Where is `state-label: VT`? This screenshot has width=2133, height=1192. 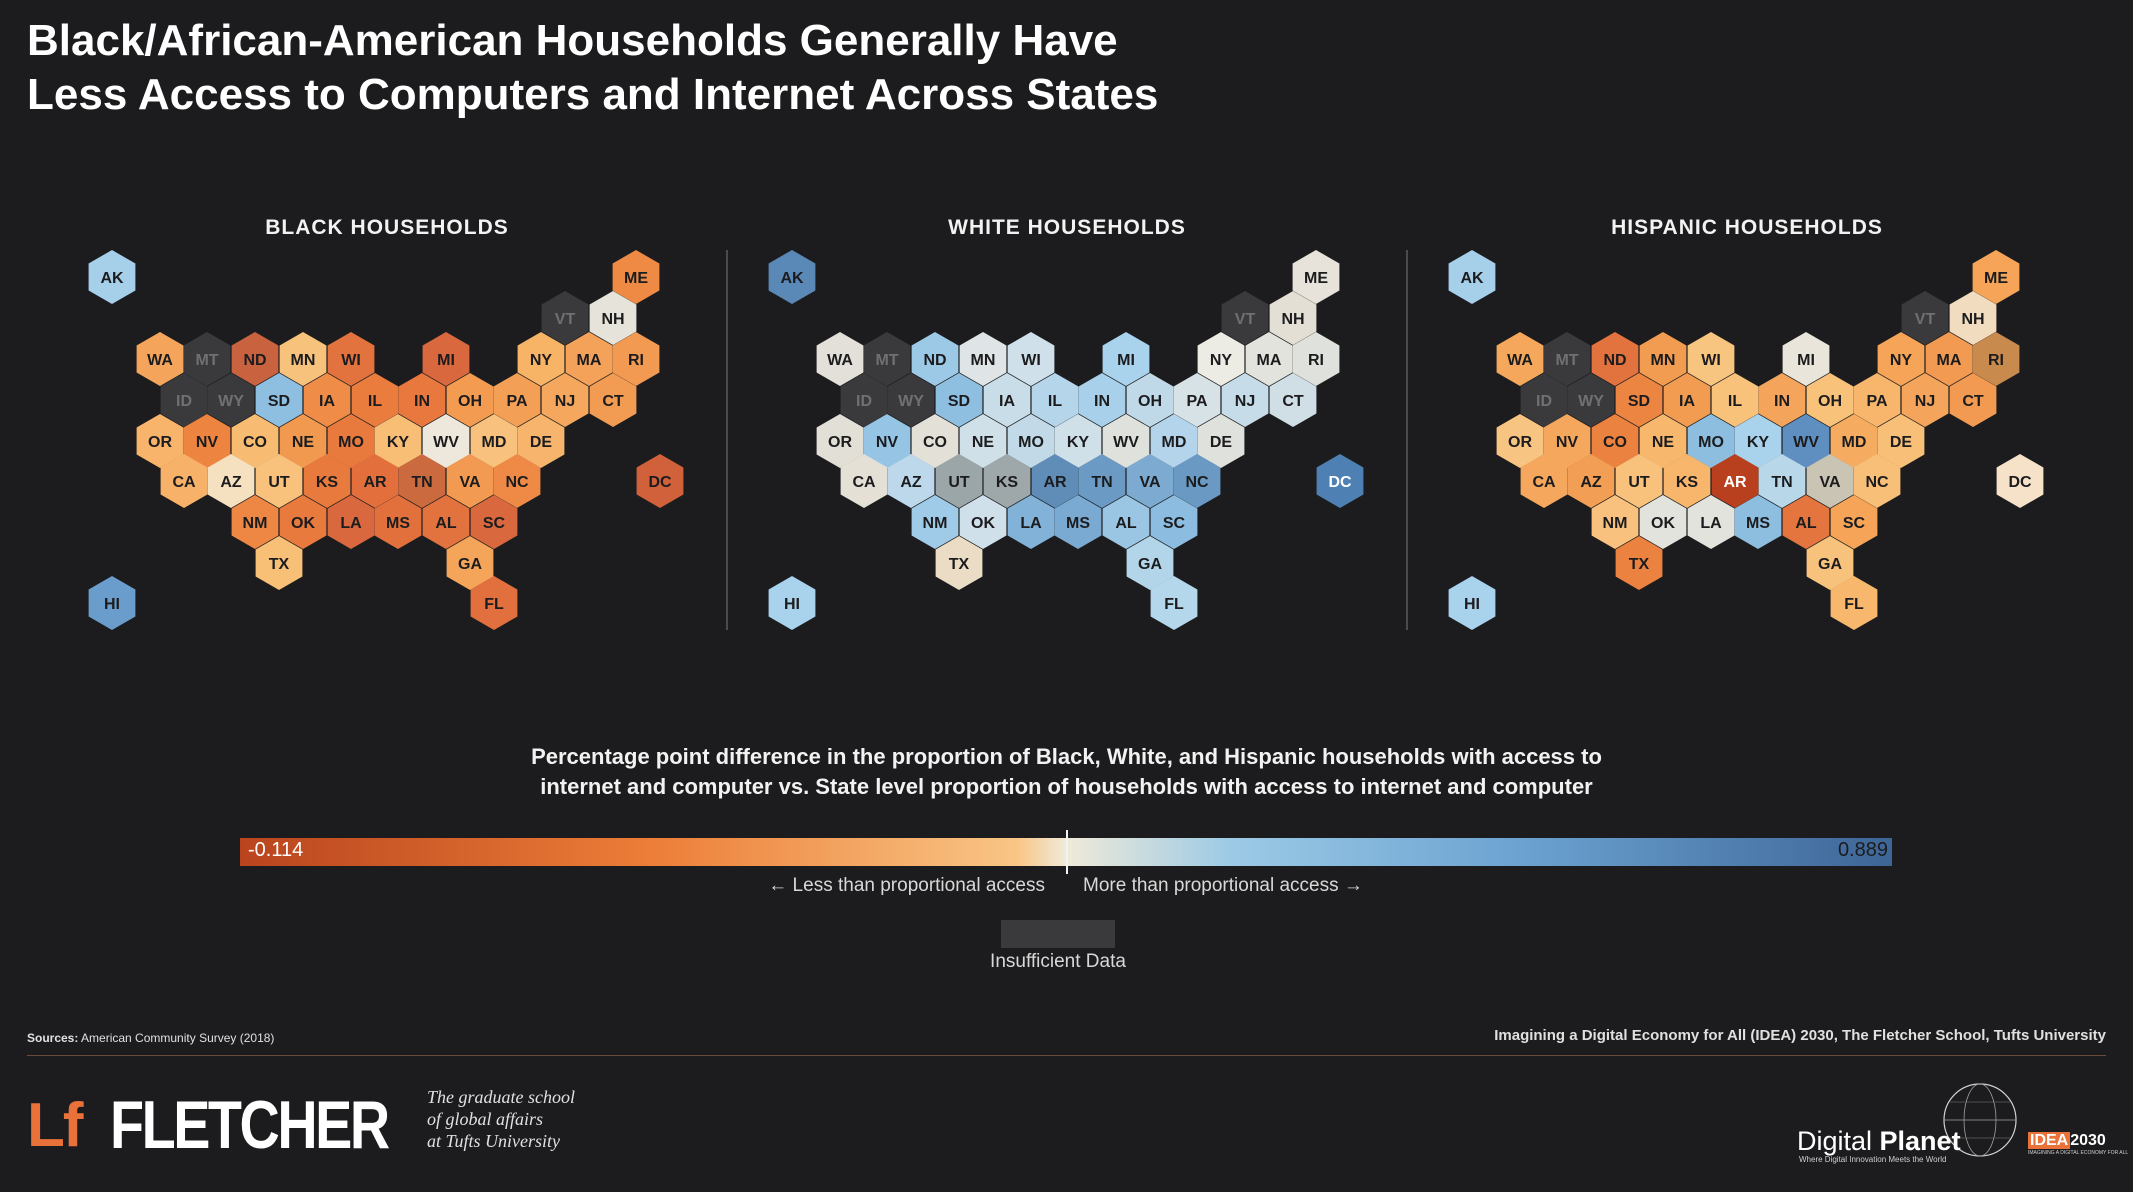 state-label: VT is located at coordinates (1925, 319).